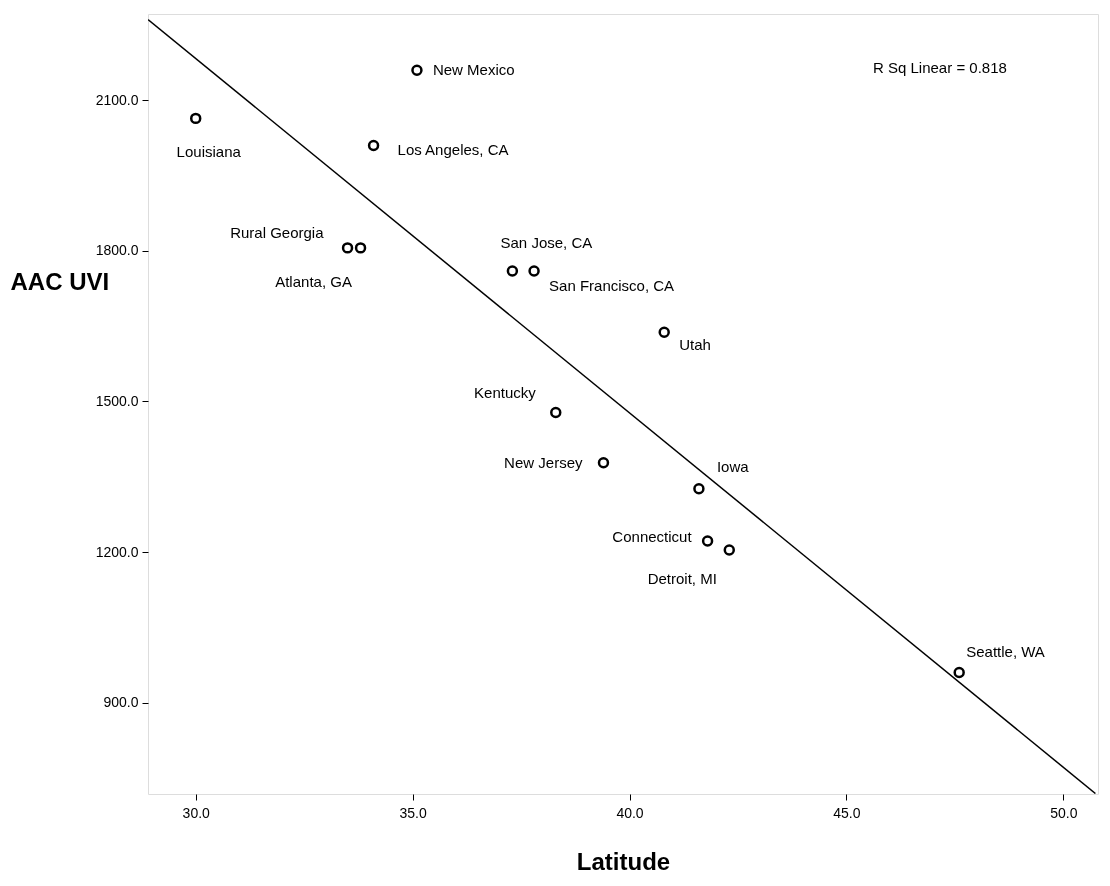 The height and width of the screenshot is (886, 1110). I want to click on annotation: Seattle, WA, so click(1005, 651).